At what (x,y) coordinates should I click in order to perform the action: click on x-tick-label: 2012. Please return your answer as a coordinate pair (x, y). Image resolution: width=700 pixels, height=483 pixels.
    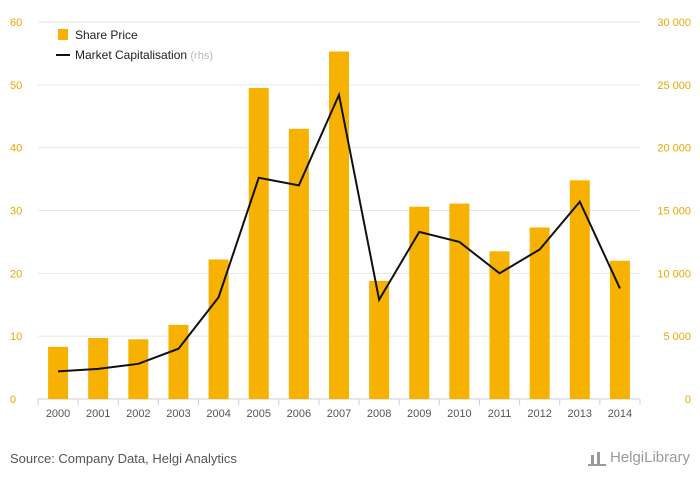
    Looking at the image, I should click on (539, 414).